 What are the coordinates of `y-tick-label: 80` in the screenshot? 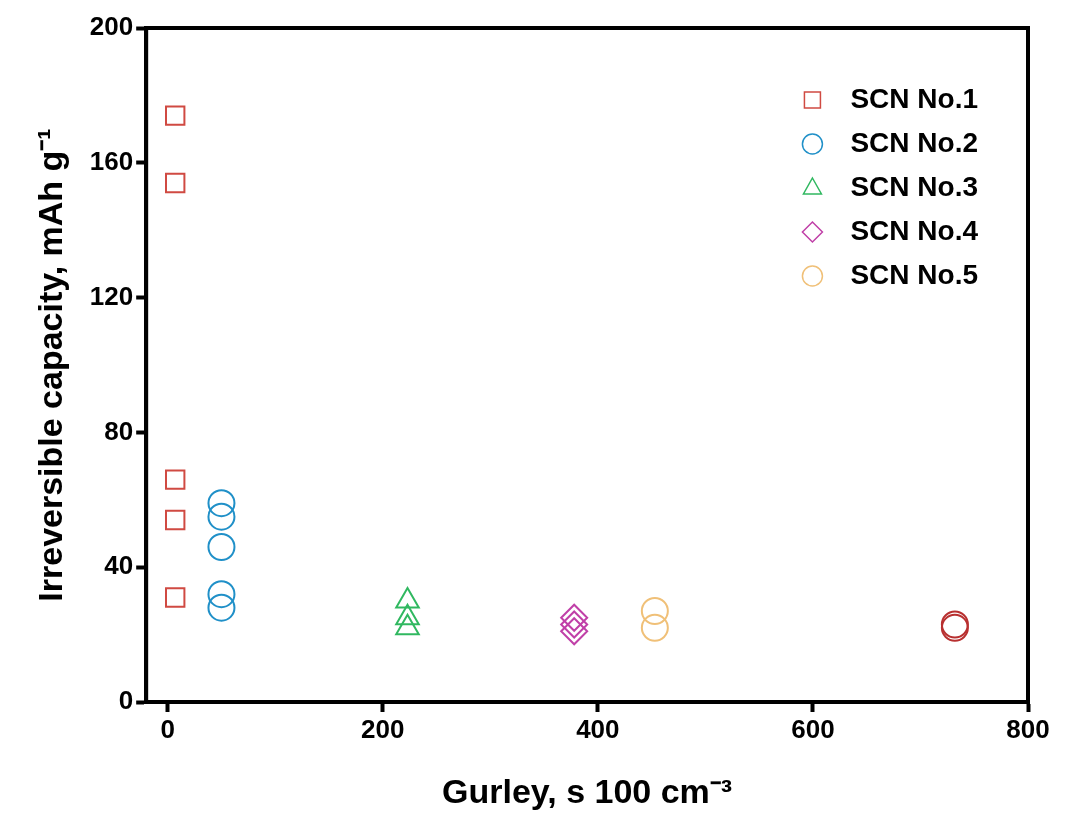 It's located at (119, 430).